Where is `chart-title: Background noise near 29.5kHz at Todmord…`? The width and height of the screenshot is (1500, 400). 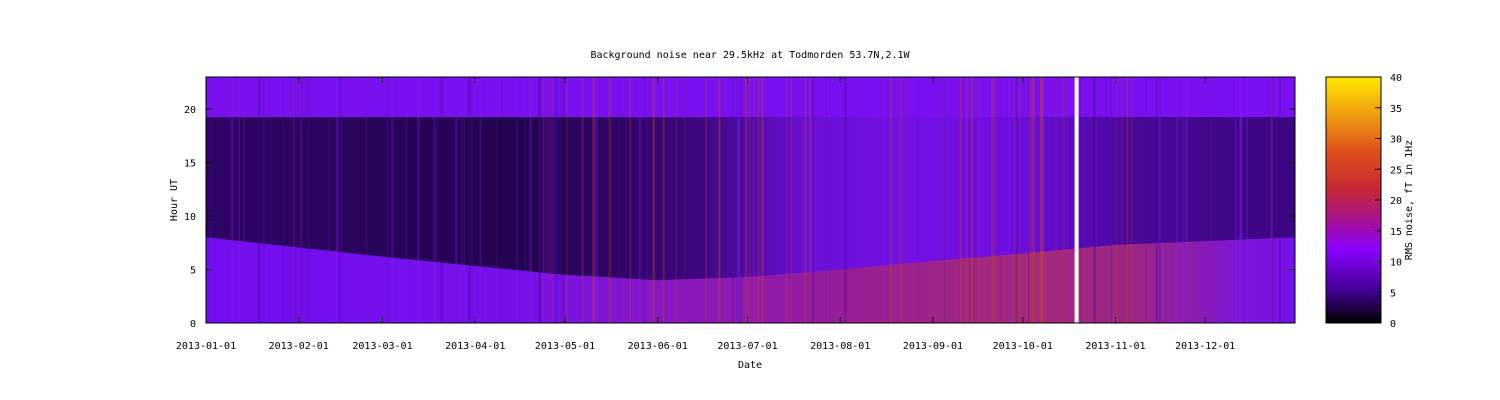
chart-title: Background noise near 29.5kHz at Todmord… is located at coordinates (750, 55).